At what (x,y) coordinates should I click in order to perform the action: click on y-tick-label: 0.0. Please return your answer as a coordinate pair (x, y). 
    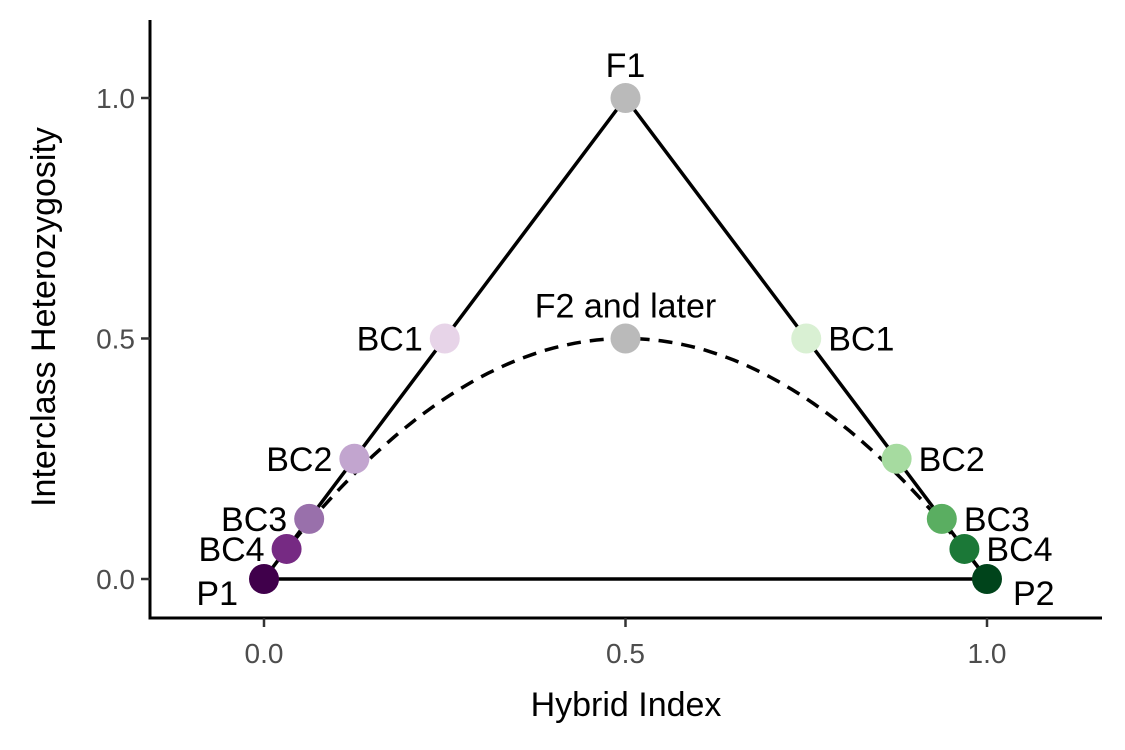
    Looking at the image, I should click on (115, 579).